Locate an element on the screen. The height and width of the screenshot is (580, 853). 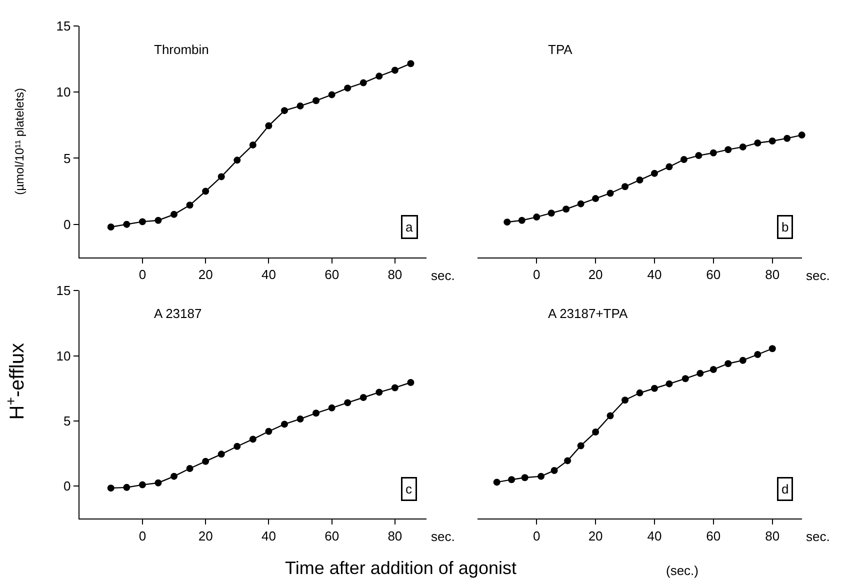
x-axis-title: Time after addition of agonist is located at coordinates (400, 568).